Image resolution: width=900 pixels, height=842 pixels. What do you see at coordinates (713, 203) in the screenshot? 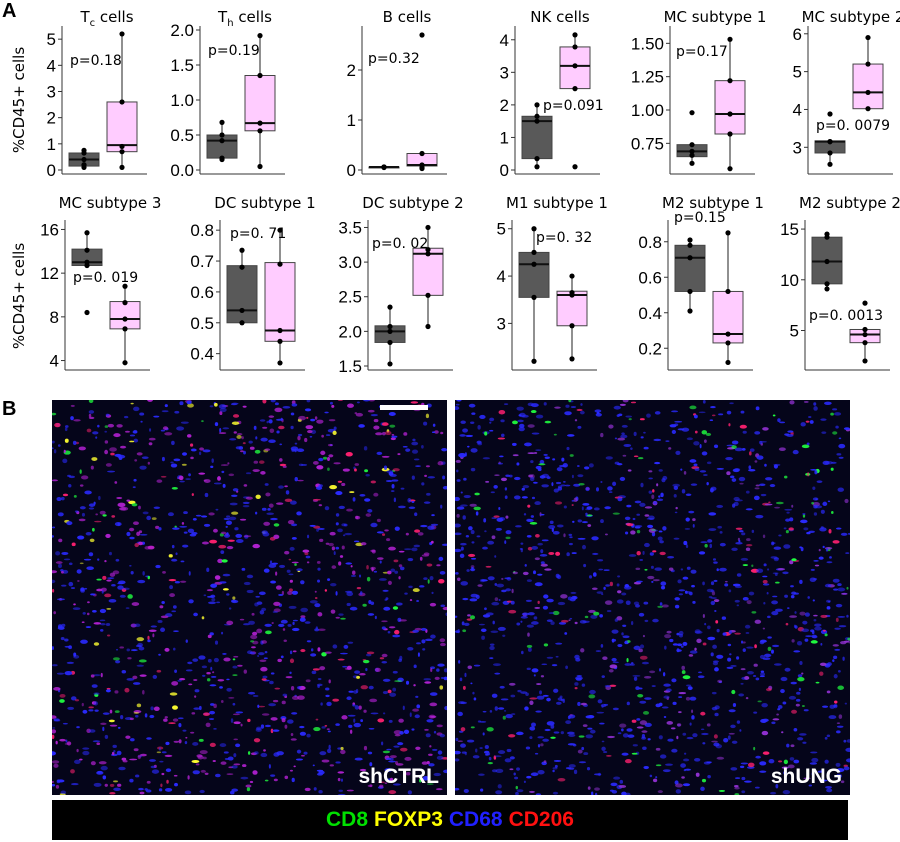
I see `plot-title: M2 subtype 1` at bounding box center [713, 203].